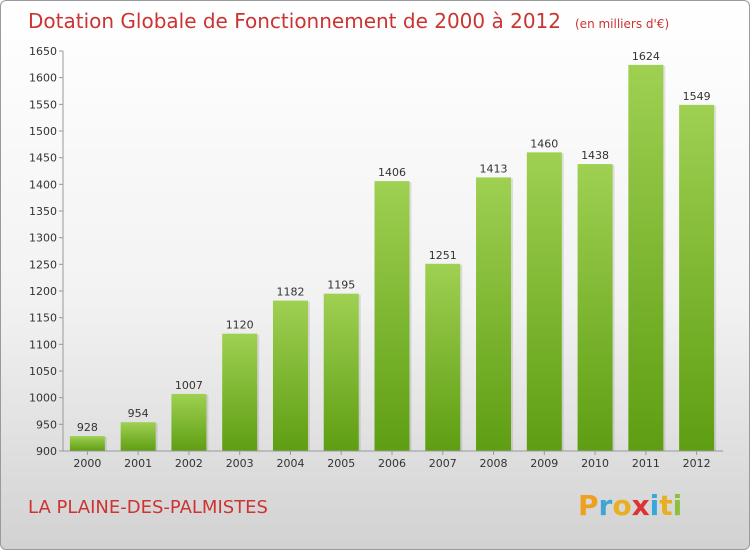 The width and height of the screenshot is (750, 550). What do you see at coordinates (87, 427) in the screenshot?
I see `bar-value-label: 928` at bounding box center [87, 427].